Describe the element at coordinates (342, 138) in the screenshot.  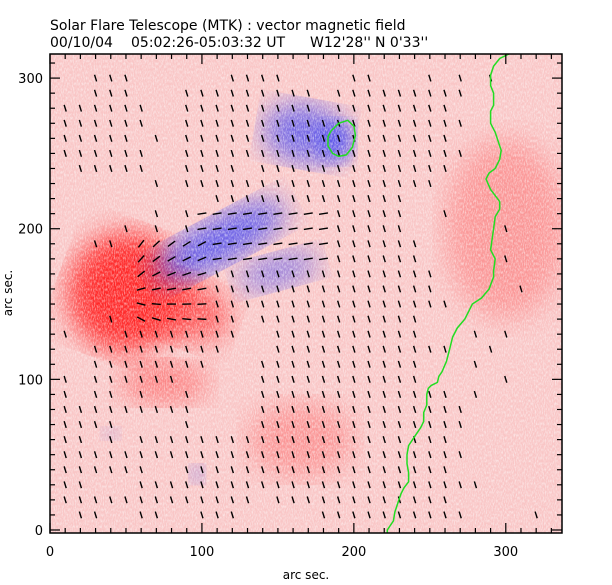
I see `neutral-line-loop` at that location.